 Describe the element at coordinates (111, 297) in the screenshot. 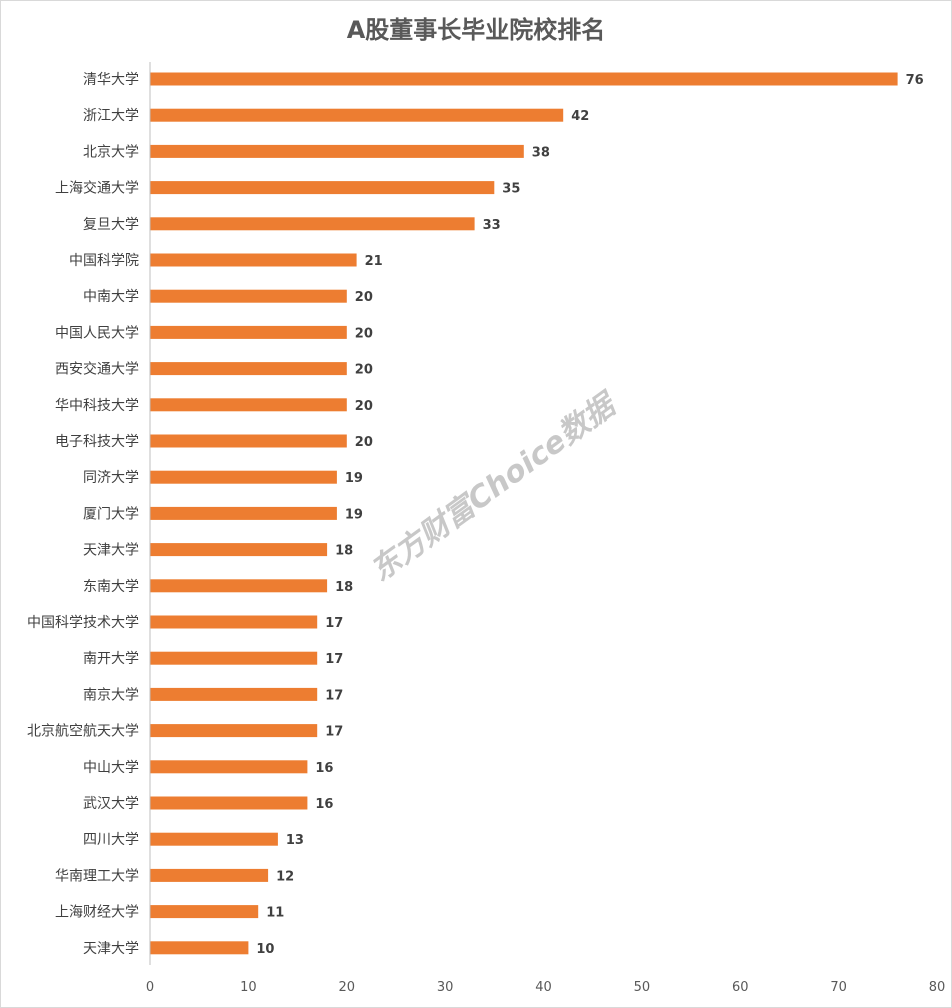

I see `category-label: 中南大学` at that location.